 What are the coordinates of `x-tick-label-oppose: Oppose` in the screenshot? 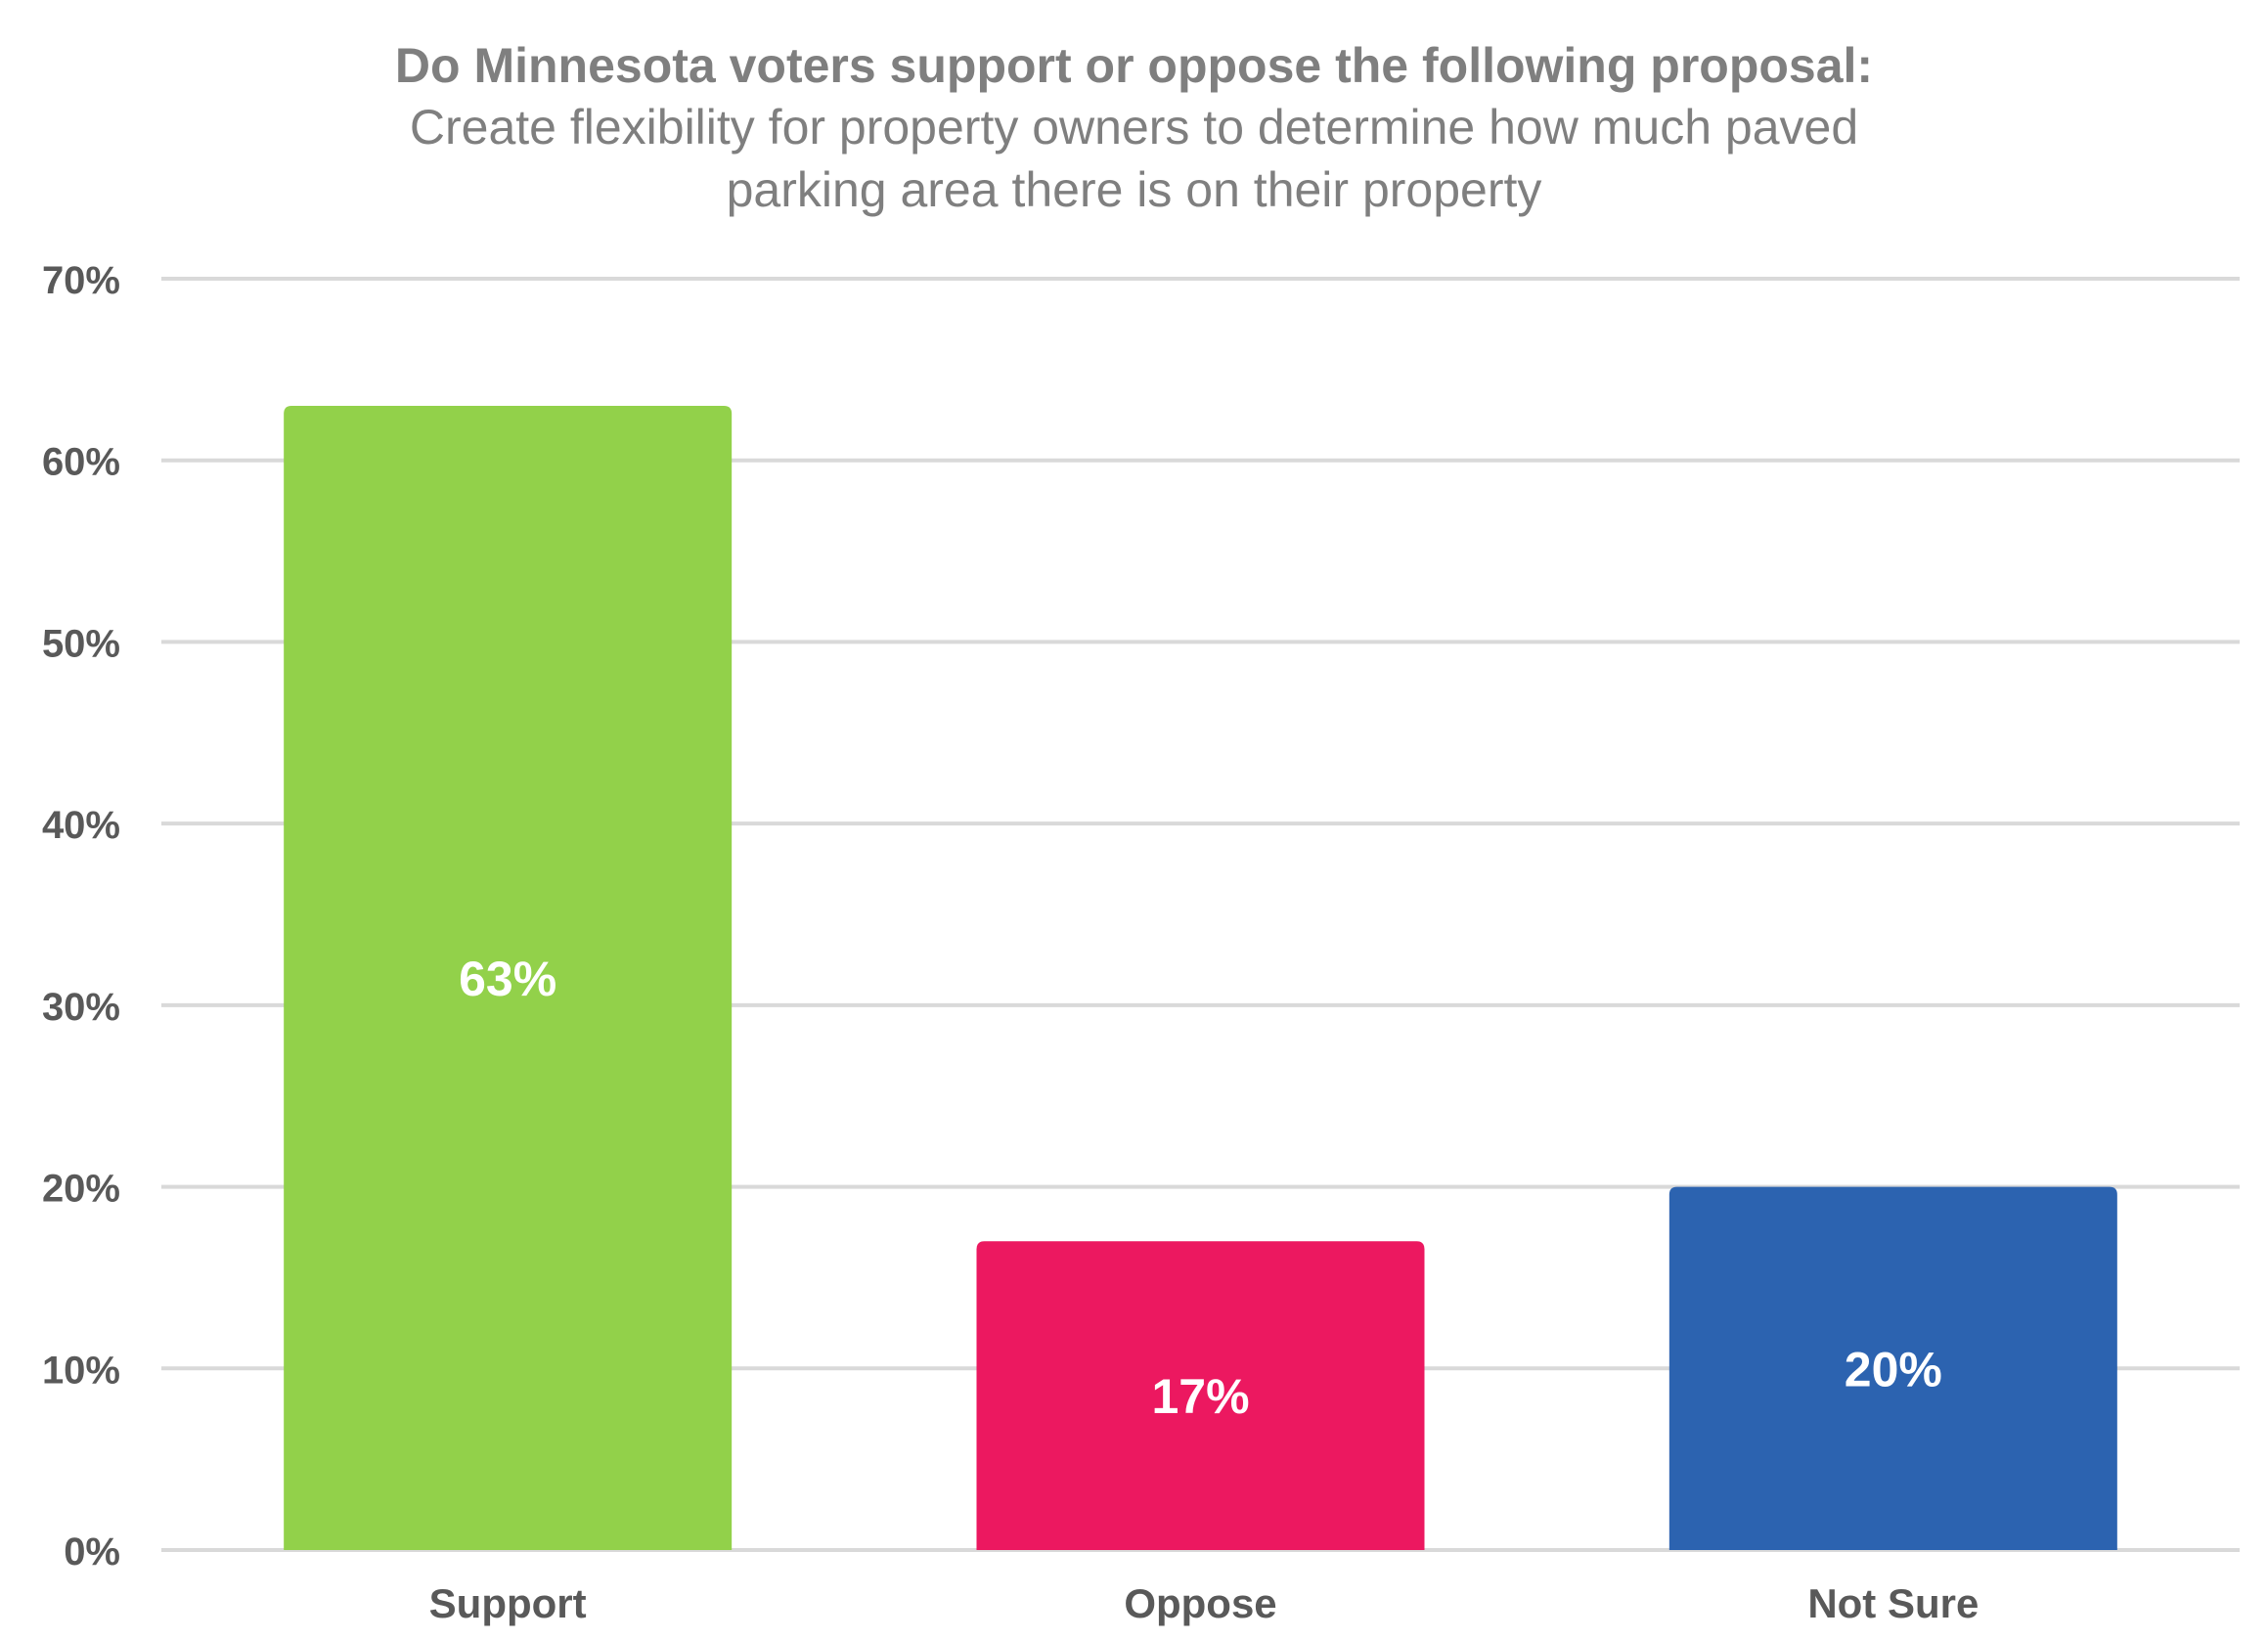 It's located at (1200, 1603).